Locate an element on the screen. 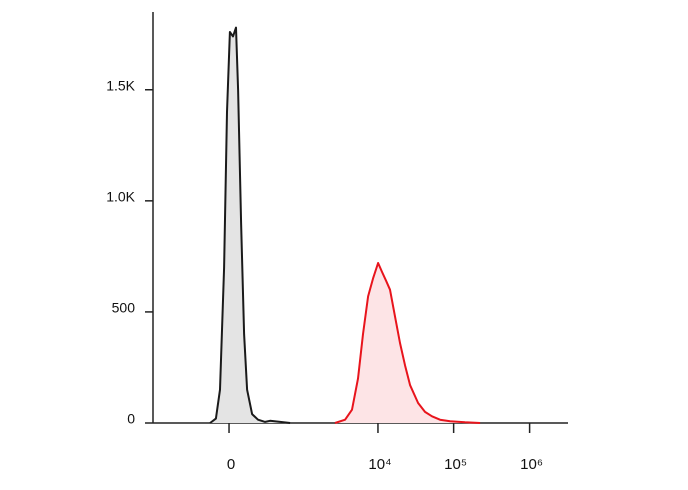  y-tick-label: 1.5K is located at coordinates (120, 85).